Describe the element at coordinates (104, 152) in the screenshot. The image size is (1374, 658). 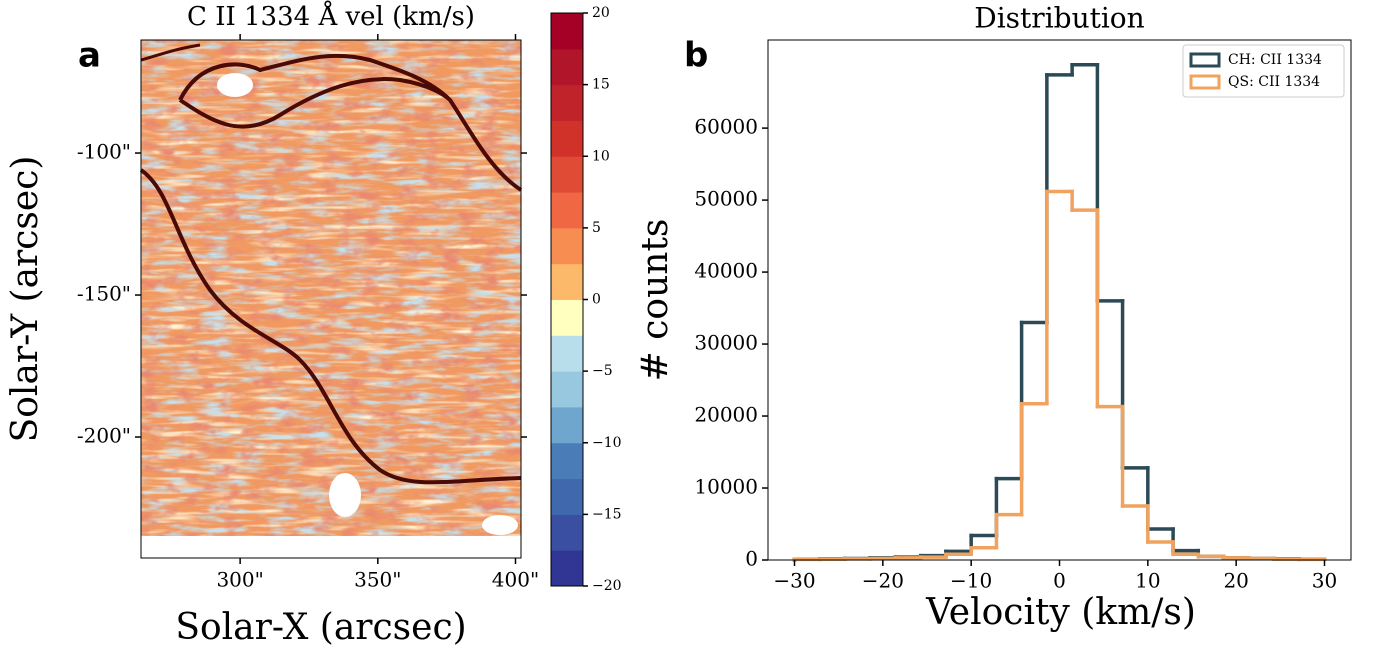
I see `y-tick-label: -100"` at that location.